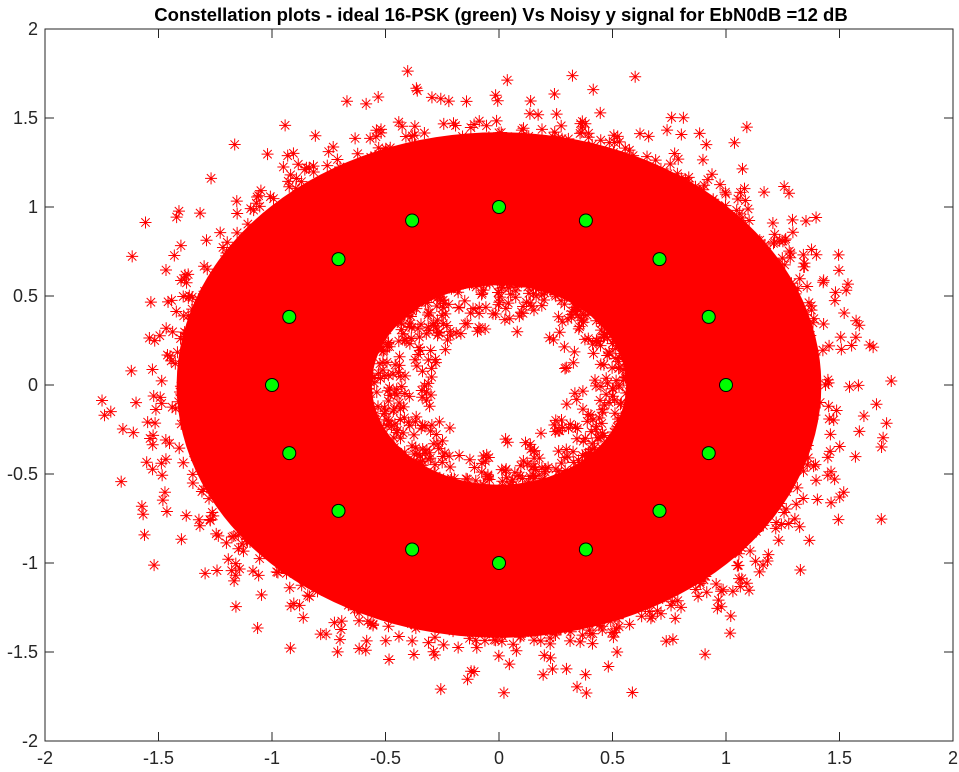  What do you see at coordinates (839, 758) in the screenshot?
I see `x-tick-label: 1.5` at bounding box center [839, 758].